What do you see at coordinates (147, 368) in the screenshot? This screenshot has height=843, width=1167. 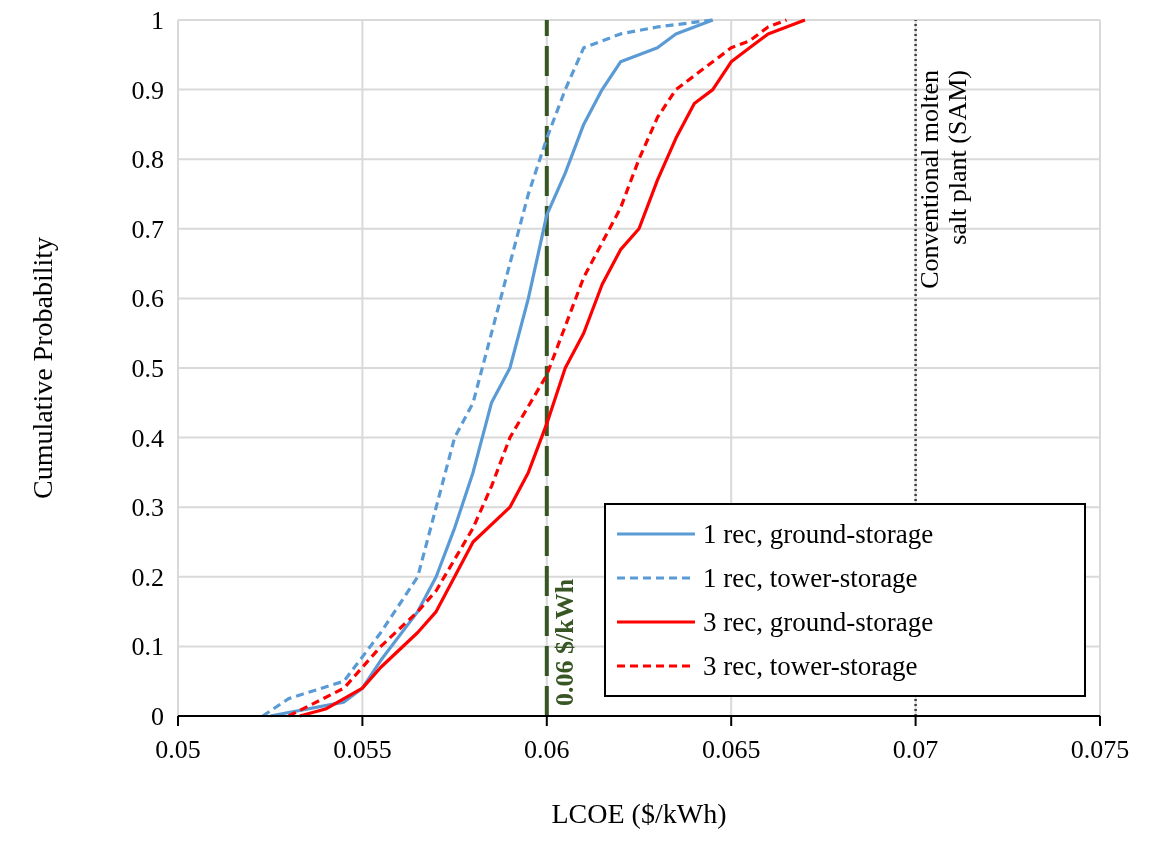 I see `y-tick-label: 0.5` at bounding box center [147, 368].